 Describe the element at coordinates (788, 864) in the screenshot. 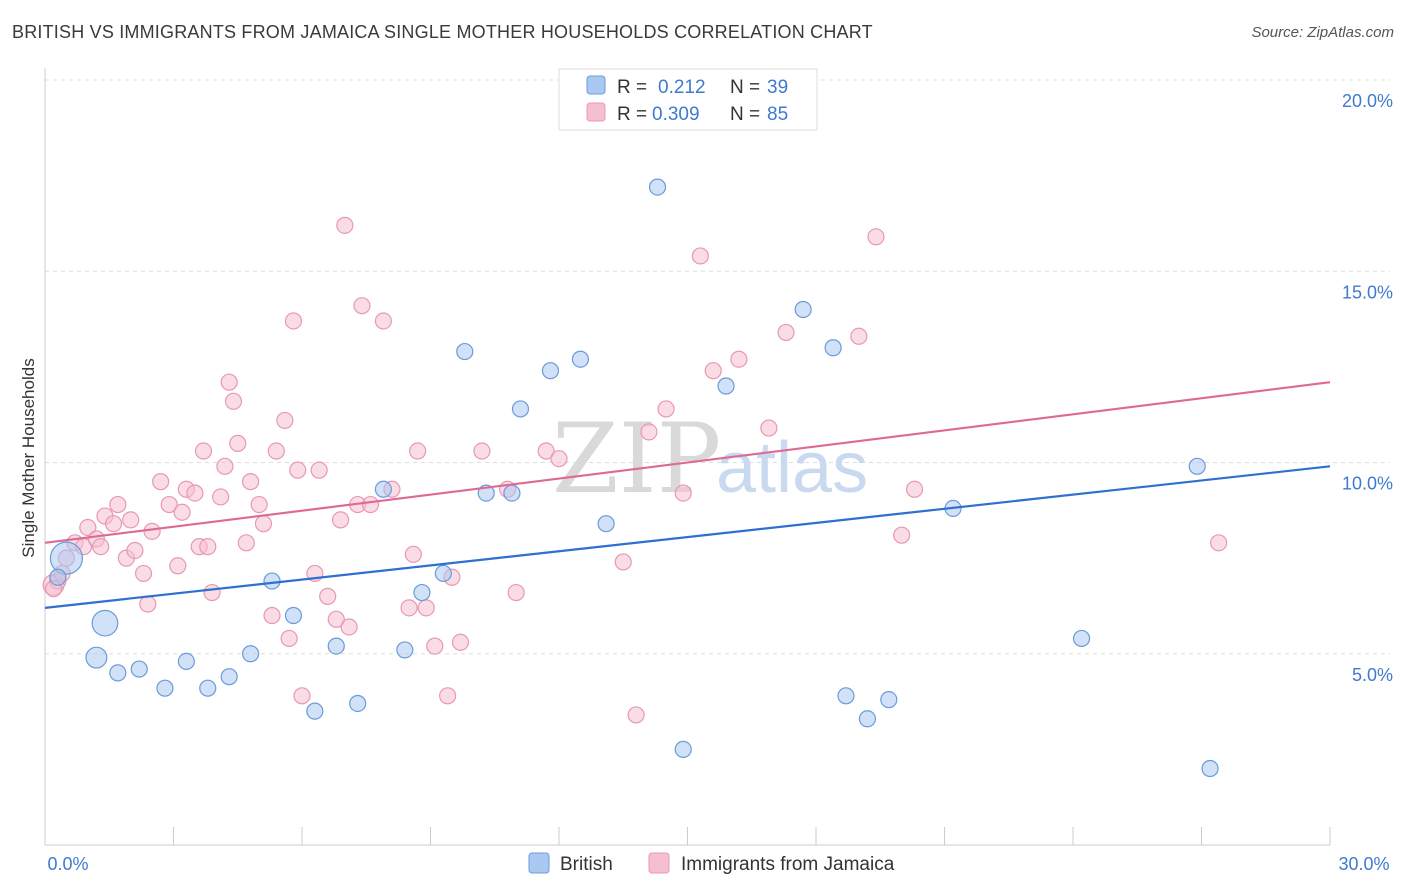

I see `jamaica-legend-label: Immigrants from Jamaica` at that location.